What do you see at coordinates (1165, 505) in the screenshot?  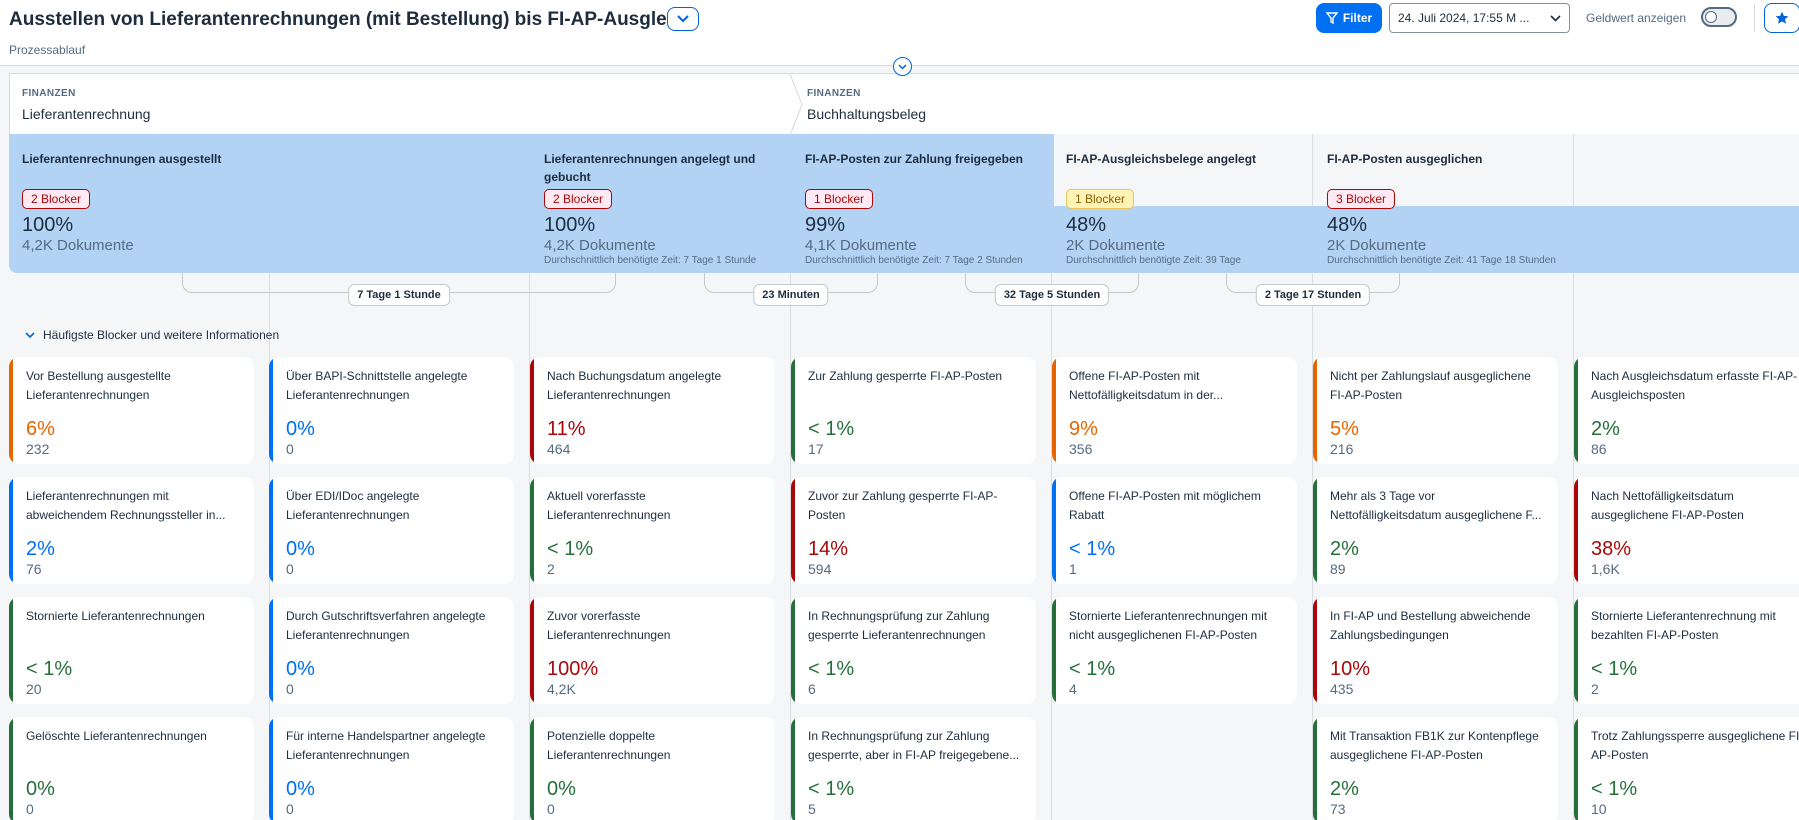 I see `card-title: Offene FI-AP-Posten mit möglichem Rabatt` at bounding box center [1165, 505].